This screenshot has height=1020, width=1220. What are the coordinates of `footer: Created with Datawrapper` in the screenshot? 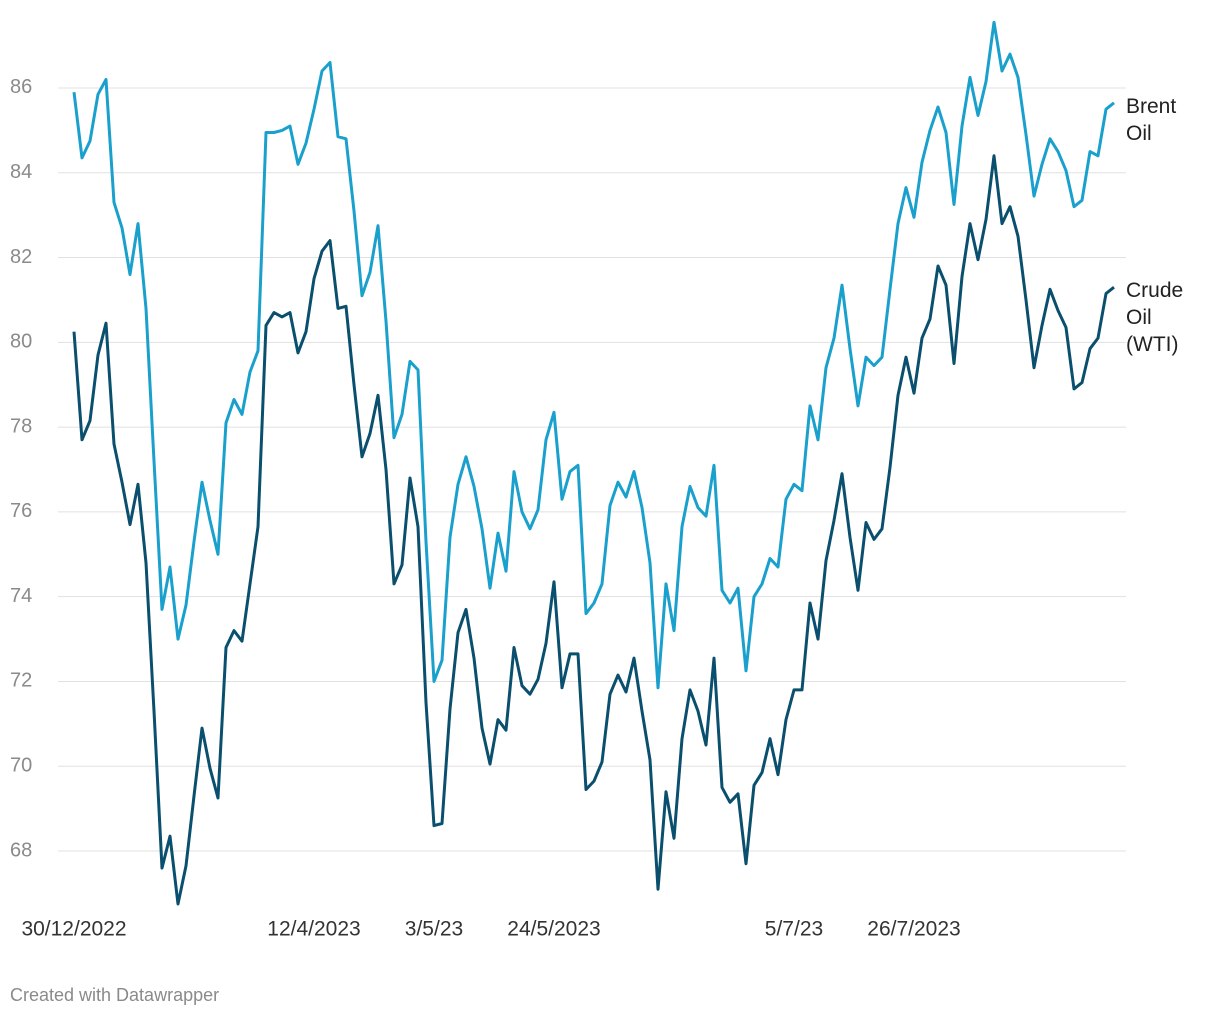 It's located at (115, 995).